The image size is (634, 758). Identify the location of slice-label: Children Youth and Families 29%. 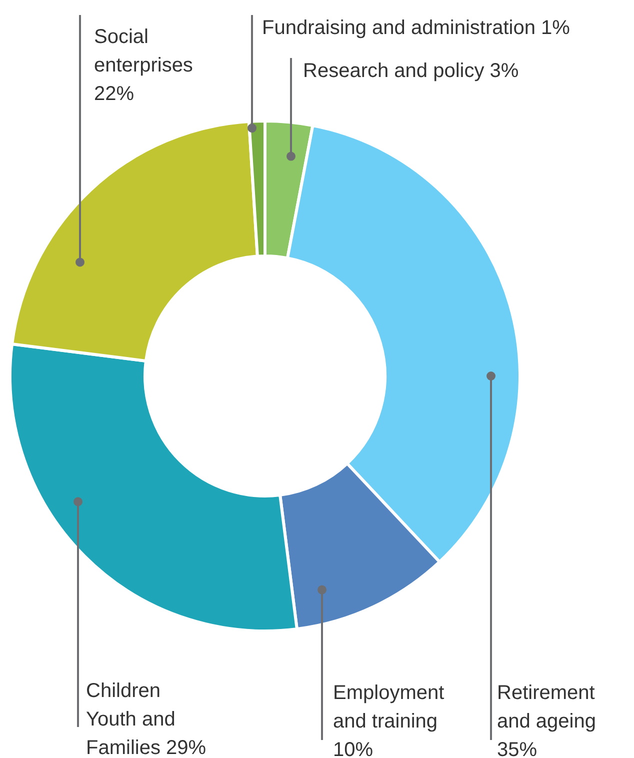
(146, 719).